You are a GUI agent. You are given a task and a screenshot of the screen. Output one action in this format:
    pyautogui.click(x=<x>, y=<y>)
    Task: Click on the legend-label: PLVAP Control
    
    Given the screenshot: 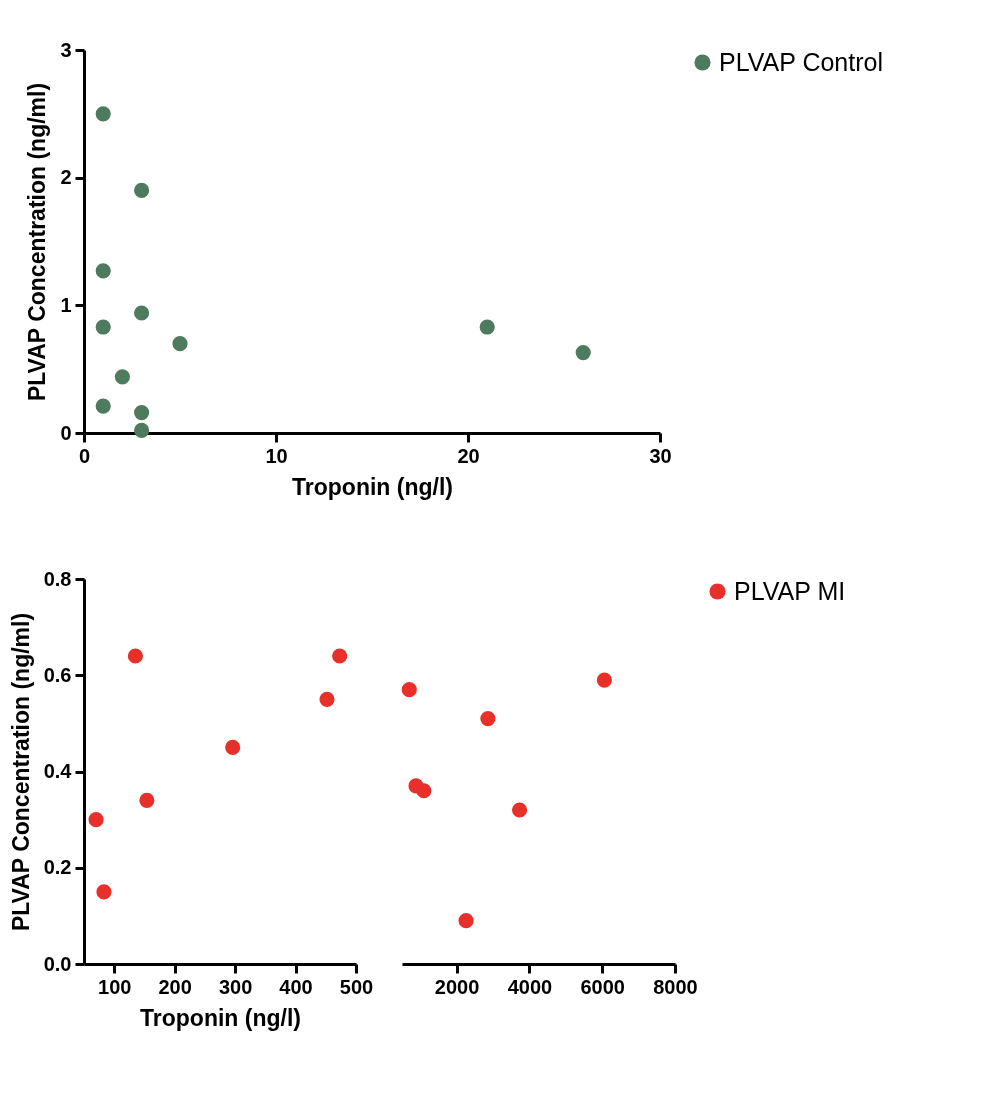 What is the action you would take?
    pyautogui.click(x=801, y=61)
    